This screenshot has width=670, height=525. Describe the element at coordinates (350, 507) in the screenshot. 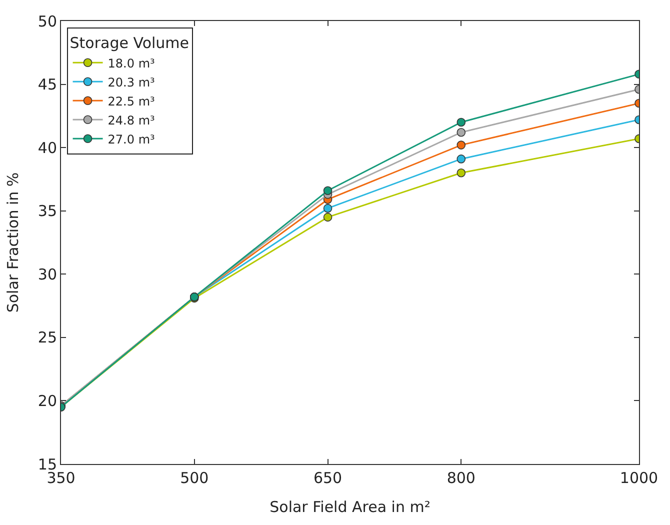

I see `x-axis-title: Solar Field Area in m²` at that location.